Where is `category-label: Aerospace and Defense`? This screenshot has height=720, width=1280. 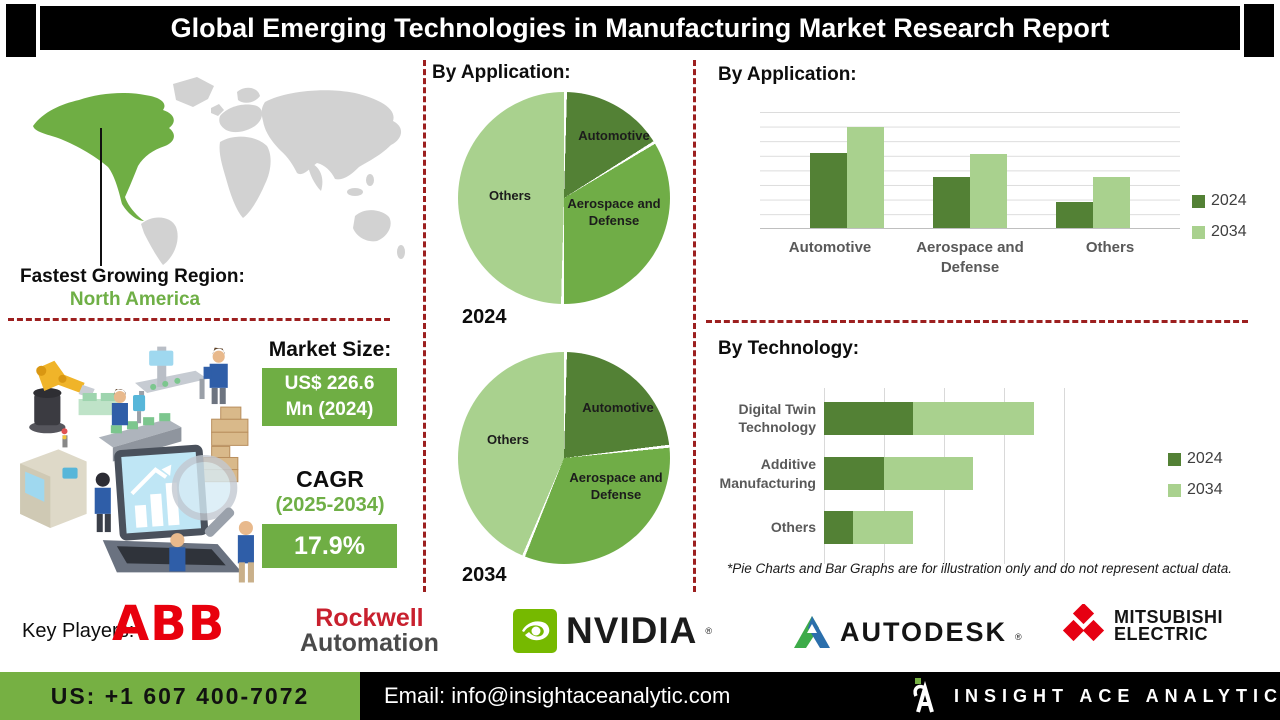
category-label: Aerospace and Defense is located at coordinates (970, 257).